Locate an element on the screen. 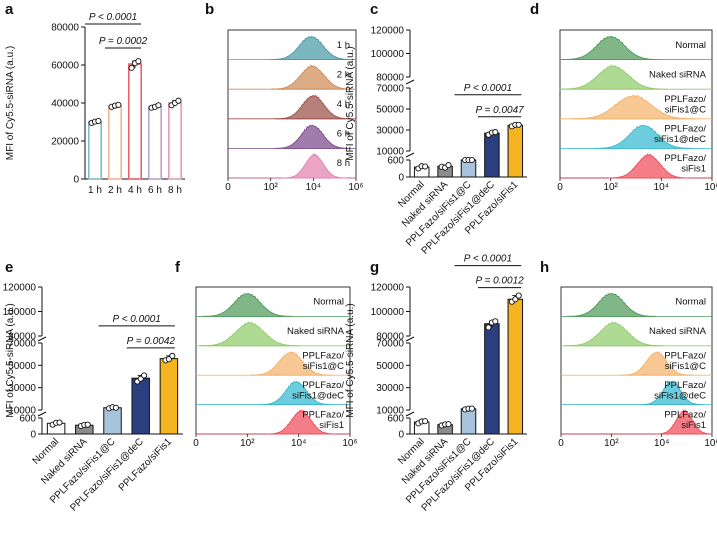  p-value-e: P < 0.0001 is located at coordinates (137, 319).